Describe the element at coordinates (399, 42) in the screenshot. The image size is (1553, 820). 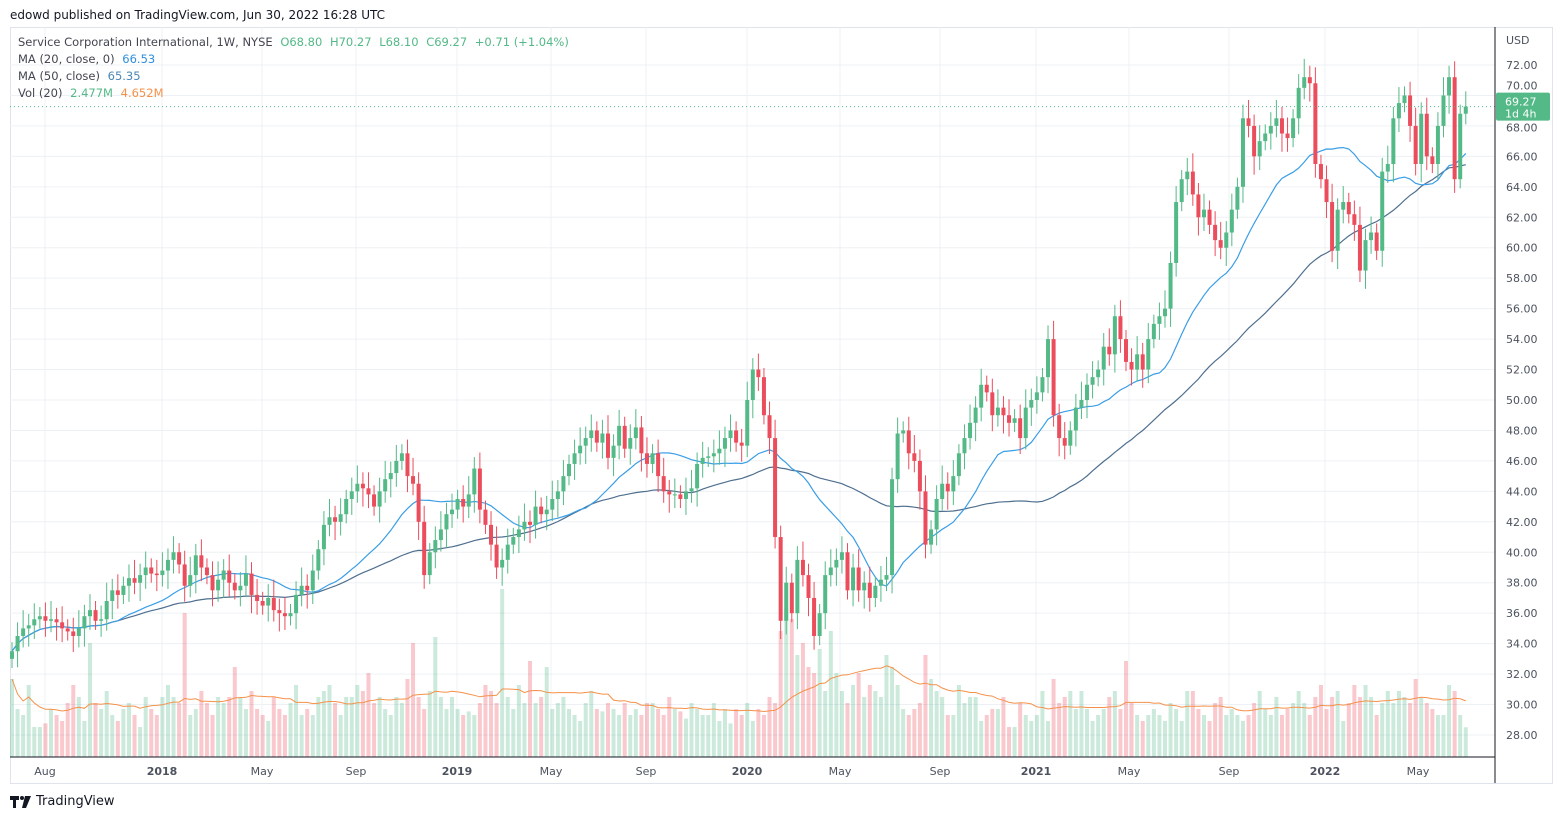
I see `ohlc-low: L68.10` at that location.